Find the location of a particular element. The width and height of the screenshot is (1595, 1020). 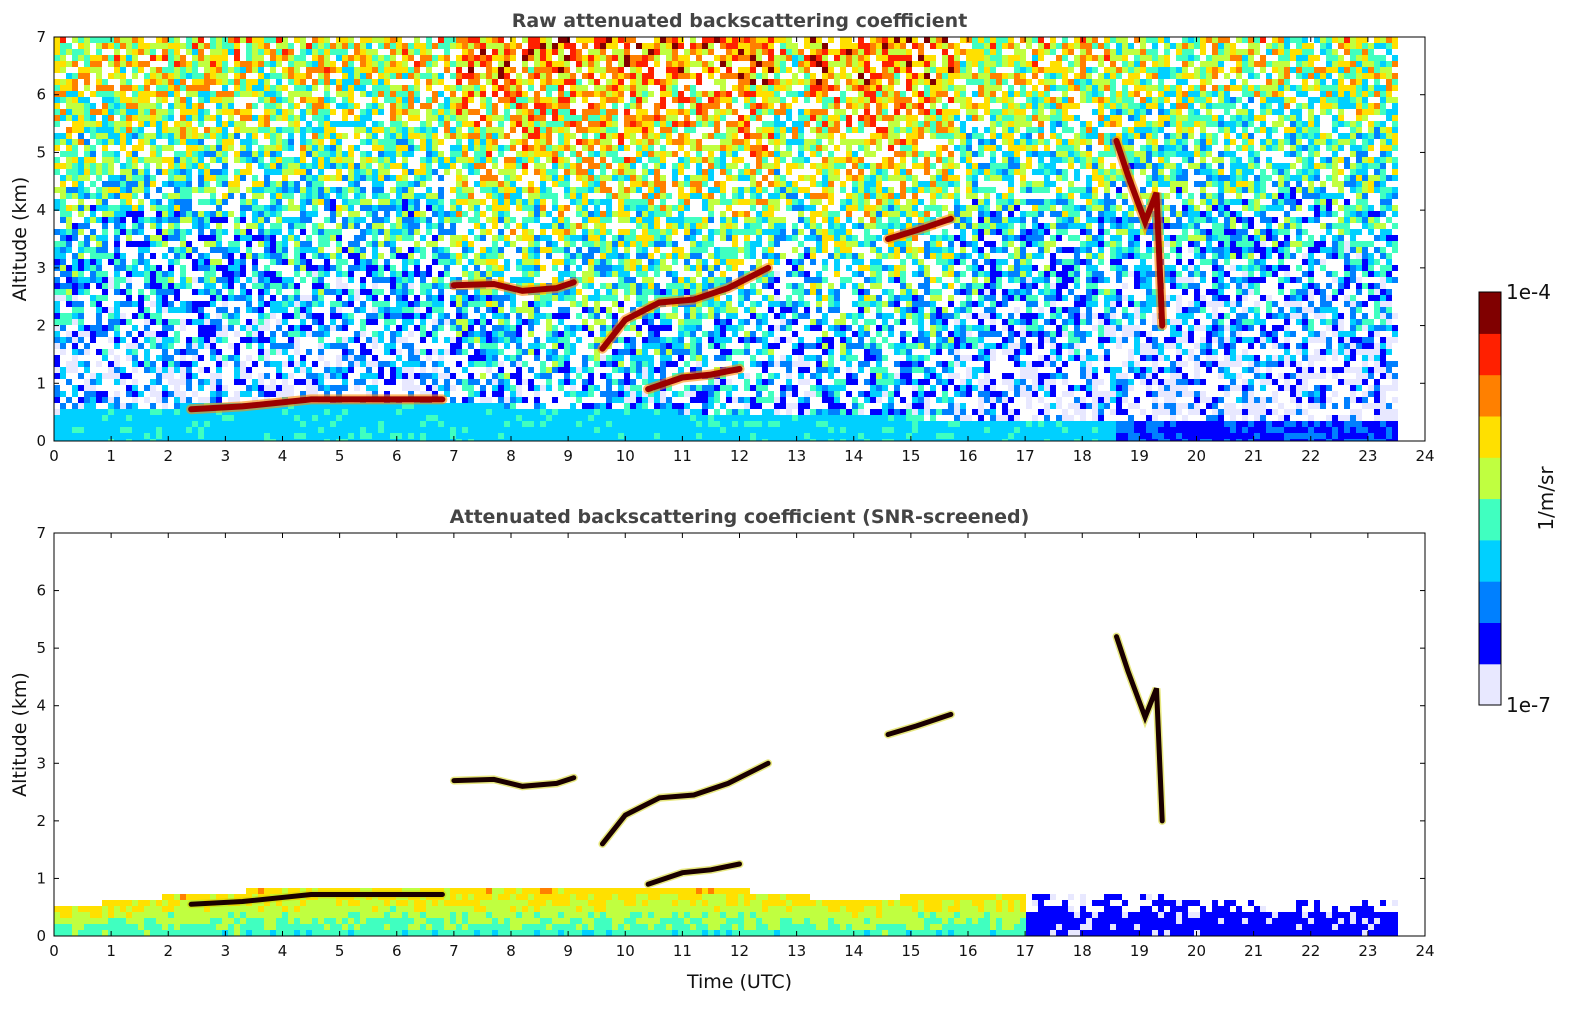

y-tick-label: 7 is located at coordinates (41, 533).